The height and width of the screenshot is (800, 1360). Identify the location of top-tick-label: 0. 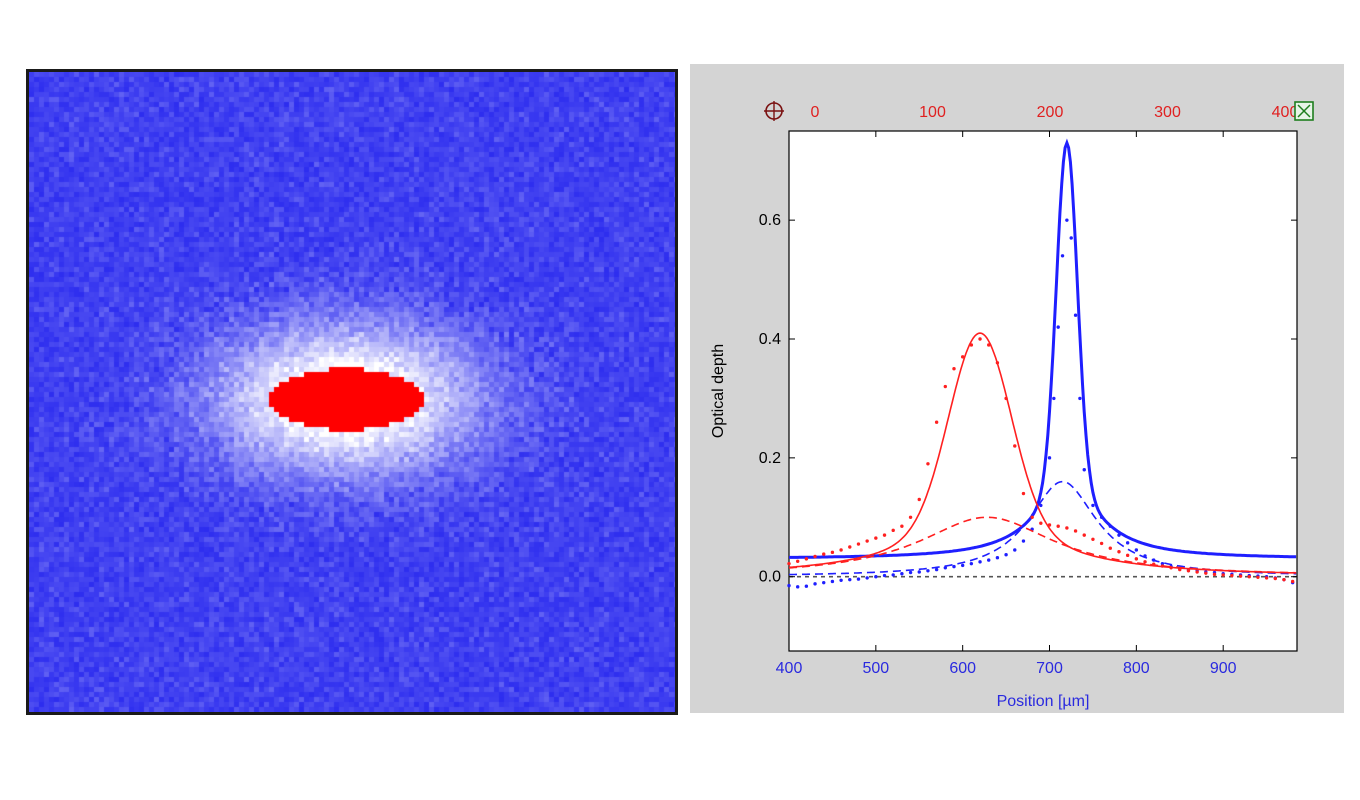
(815, 112).